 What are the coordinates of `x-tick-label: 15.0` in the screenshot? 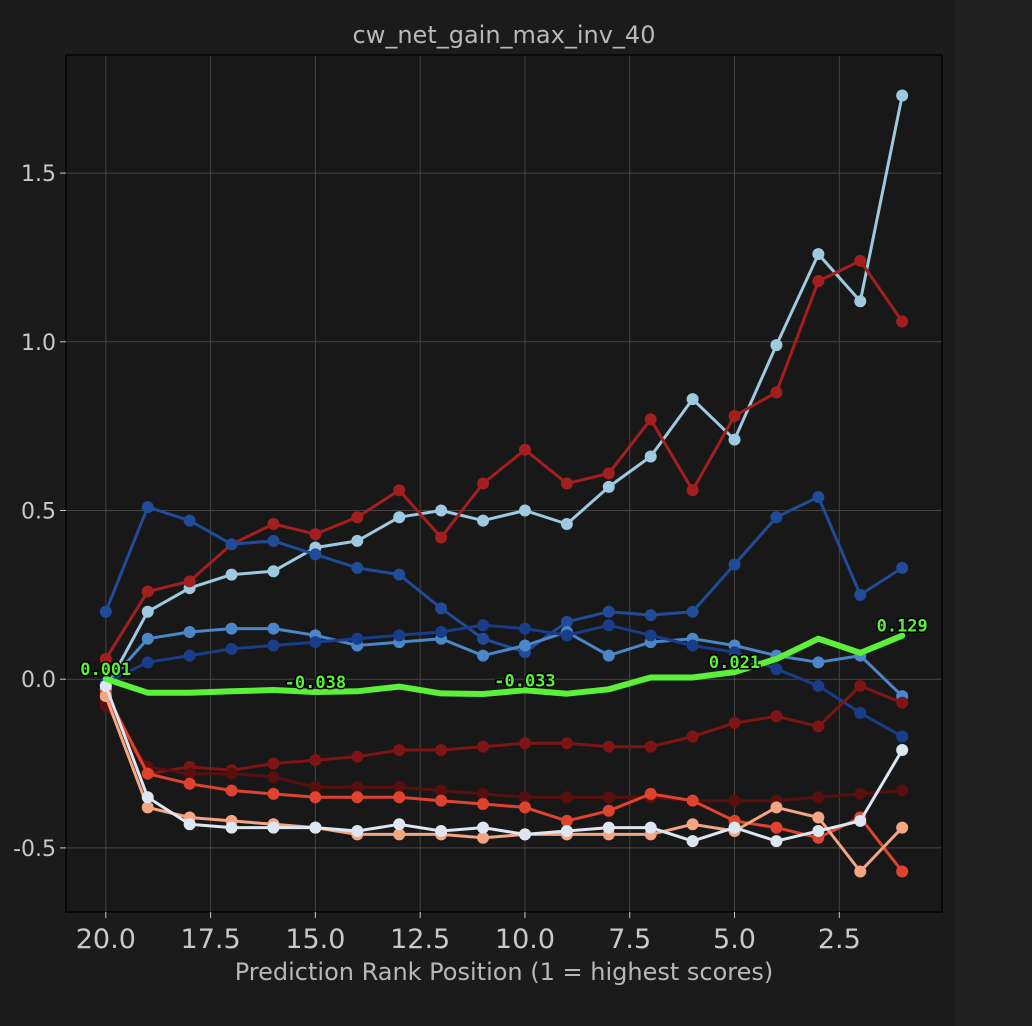 It's located at (315, 939).